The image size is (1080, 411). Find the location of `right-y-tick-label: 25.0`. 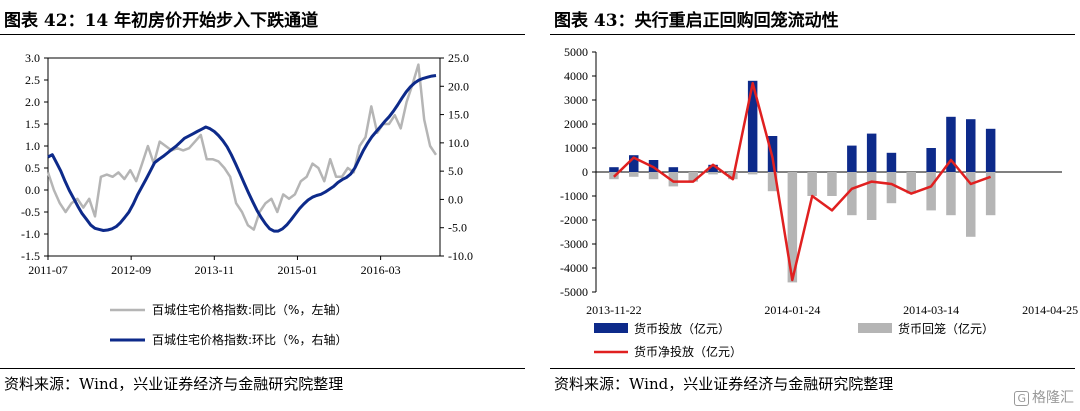

right-y-tick-label: 25.0 is located at coordinates (458, 58).